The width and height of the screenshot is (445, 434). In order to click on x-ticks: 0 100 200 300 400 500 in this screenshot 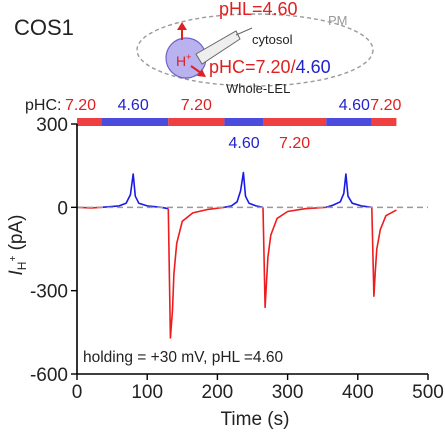, I will do `click(258, 388)`.